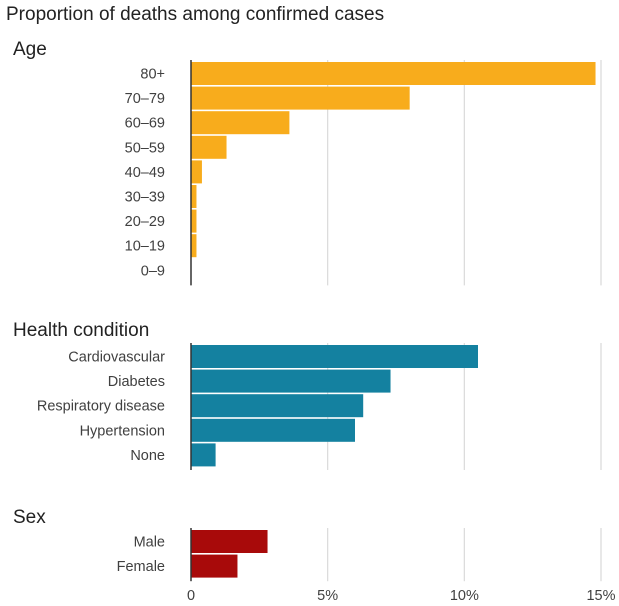 This screenshot has height=606, width=619. Describe the element at coordinates (327, 596) in the screenshot. I see `x-tick-label-1: 5%` at that location.